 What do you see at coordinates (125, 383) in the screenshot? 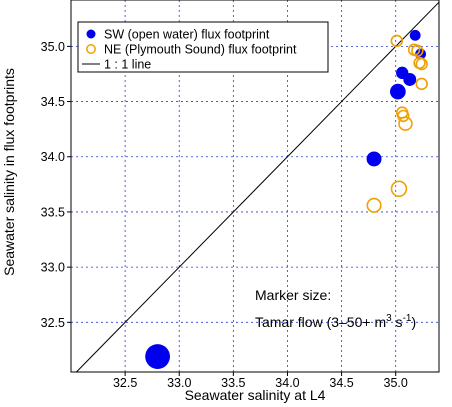
I see `x-tick-label: 32.5` at bounding box center [125, 383].